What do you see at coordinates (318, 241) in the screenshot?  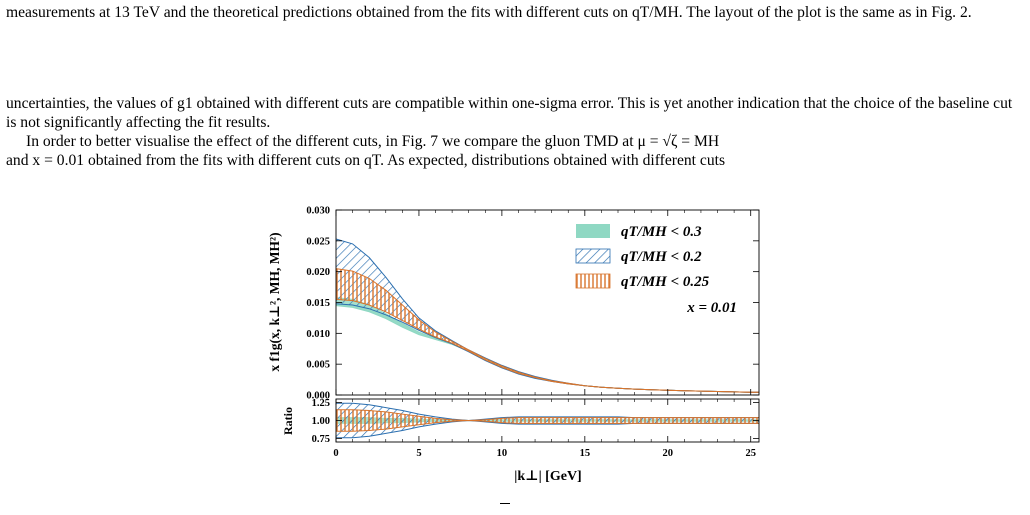 I see `y-tick-label: 0.025` at bounding box center [318, 241].